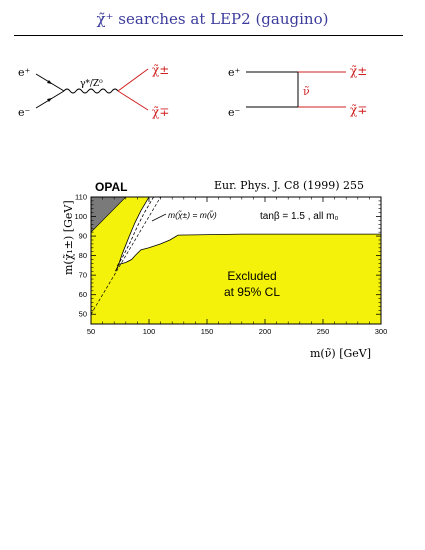 The image size is (425, 550). What do you see at coordinates (192, 214) in the screenshot?
I see `diagonal-label: m(χ̃±) = m(ν̃)` at bounding box center [192, 214].